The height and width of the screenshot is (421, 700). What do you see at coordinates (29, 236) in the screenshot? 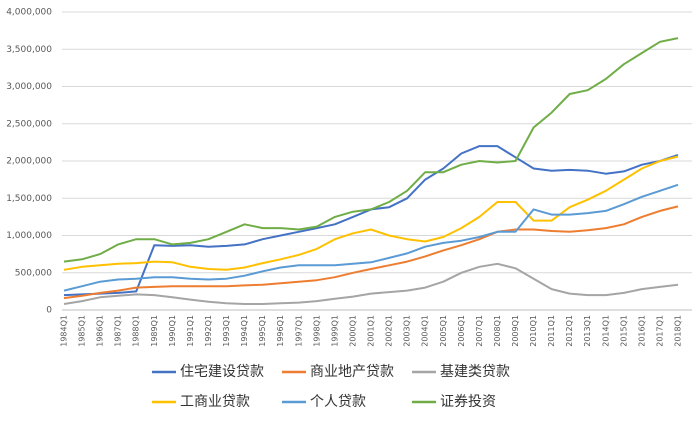
I see `y-tick-label: 1,000,000` at bounding box center [29, 236].